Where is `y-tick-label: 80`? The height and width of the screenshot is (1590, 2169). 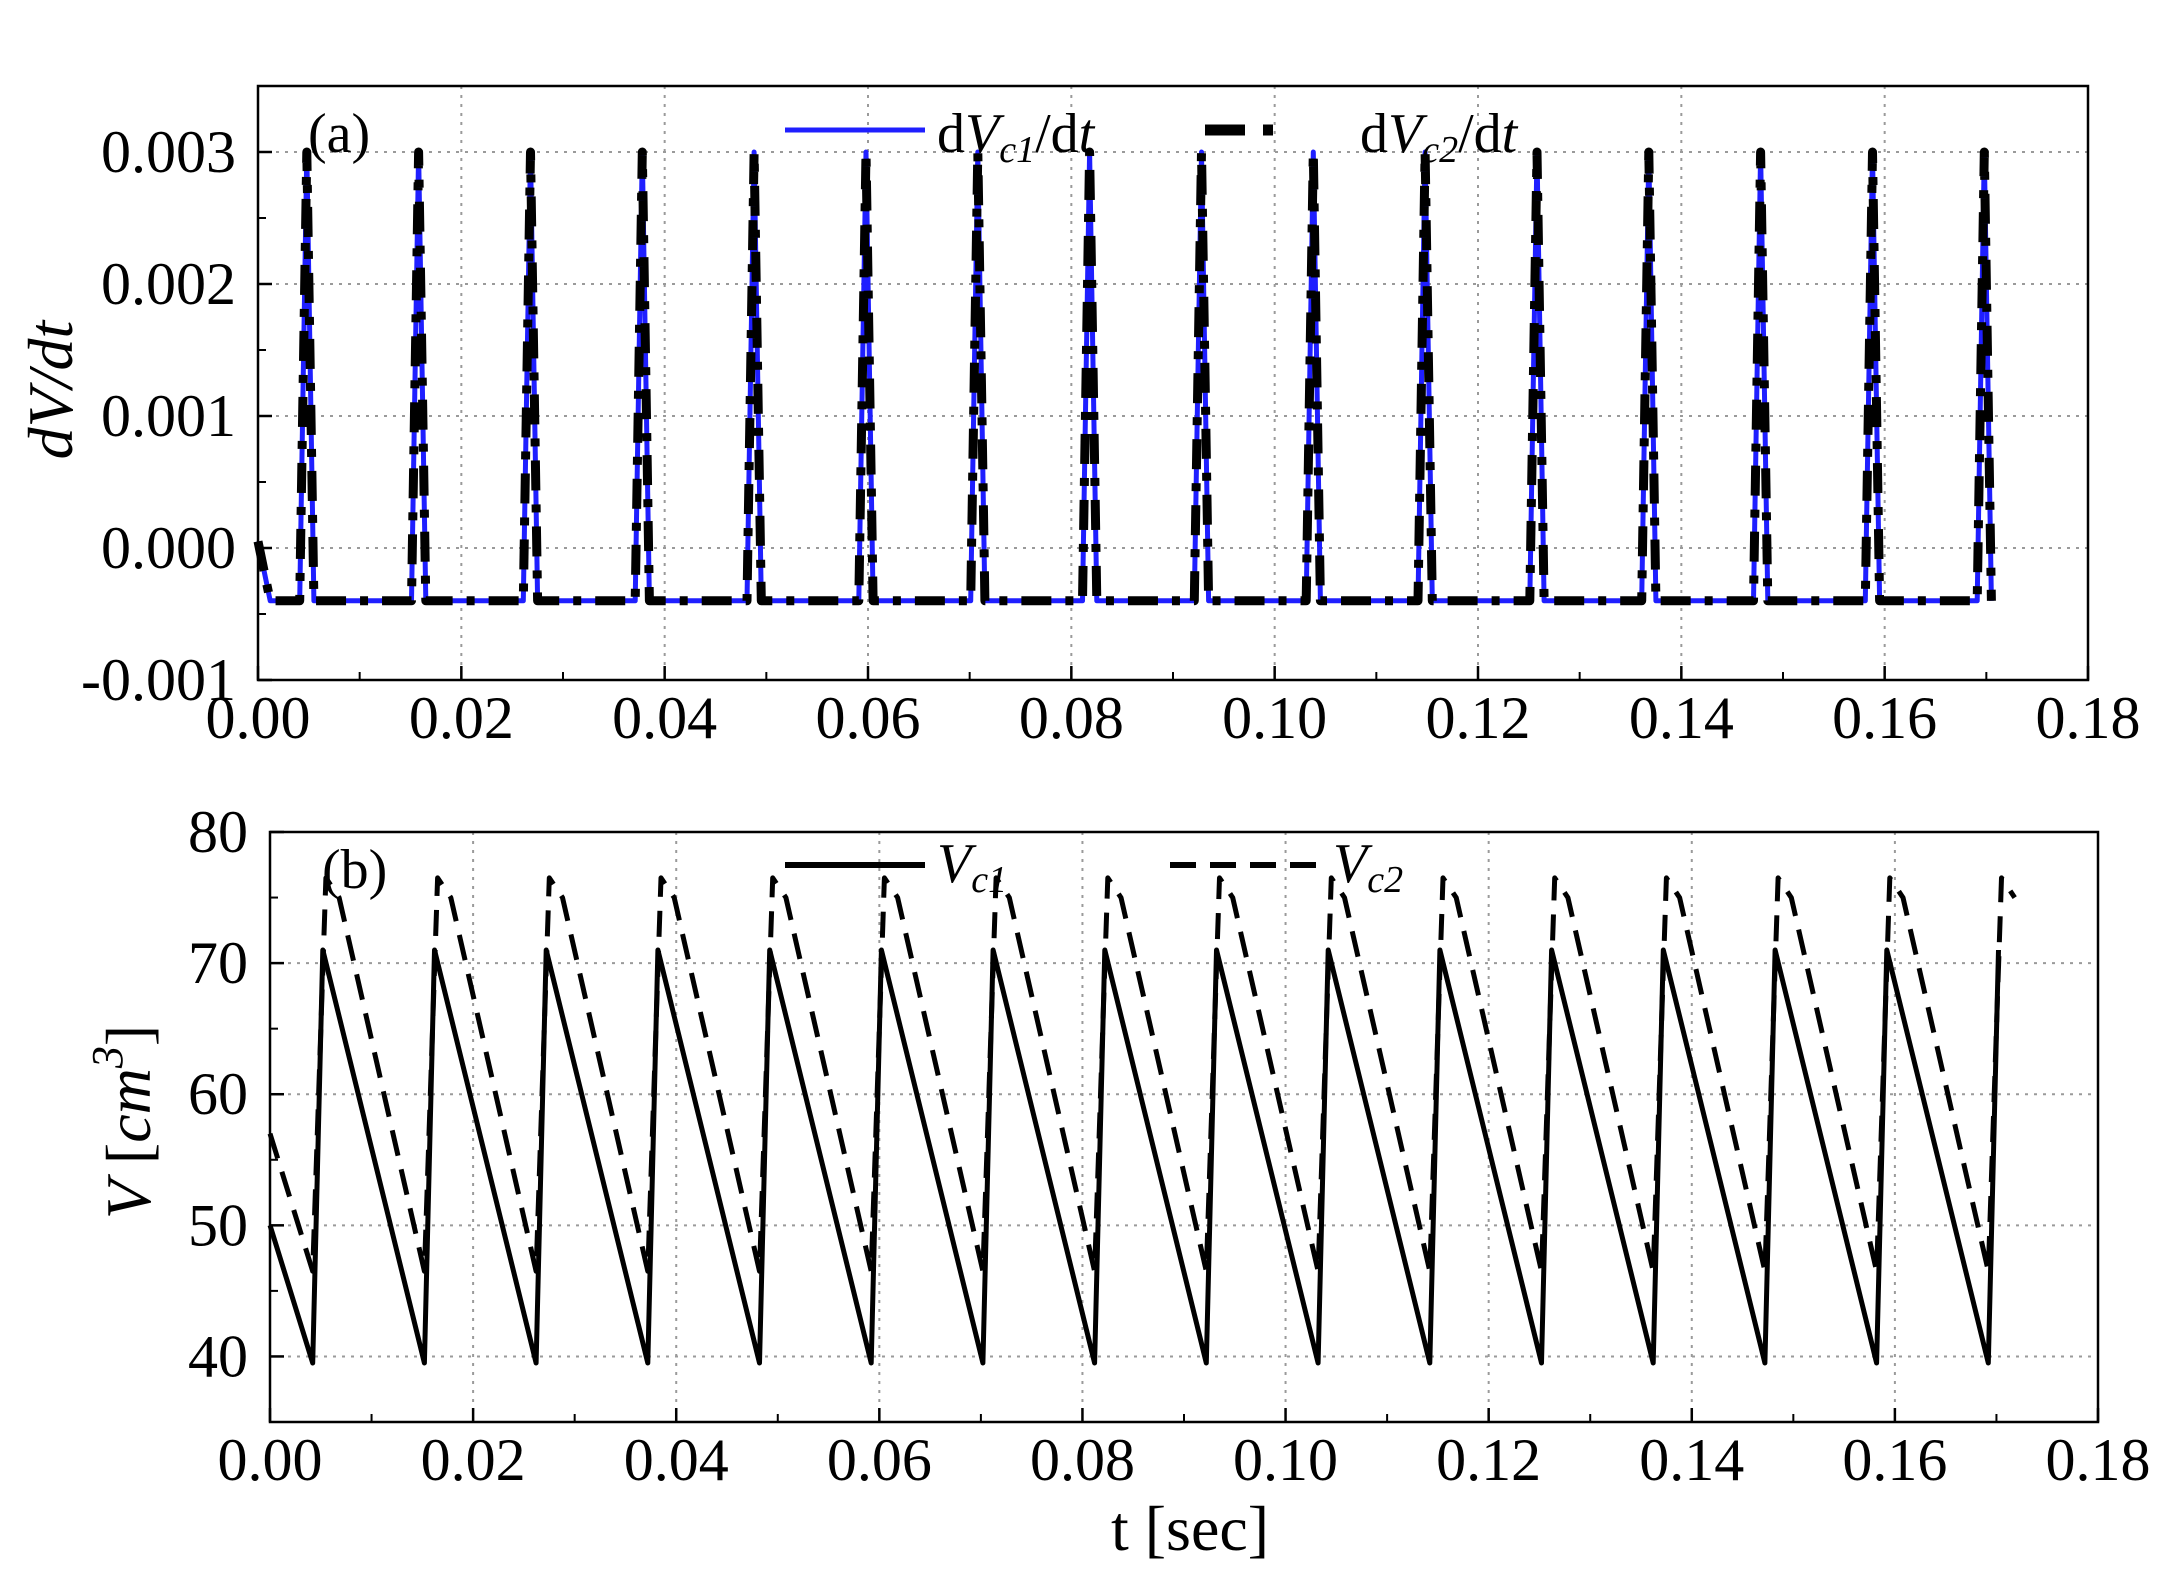
y-tick-label: 80 is located at coordinates (218, 832).